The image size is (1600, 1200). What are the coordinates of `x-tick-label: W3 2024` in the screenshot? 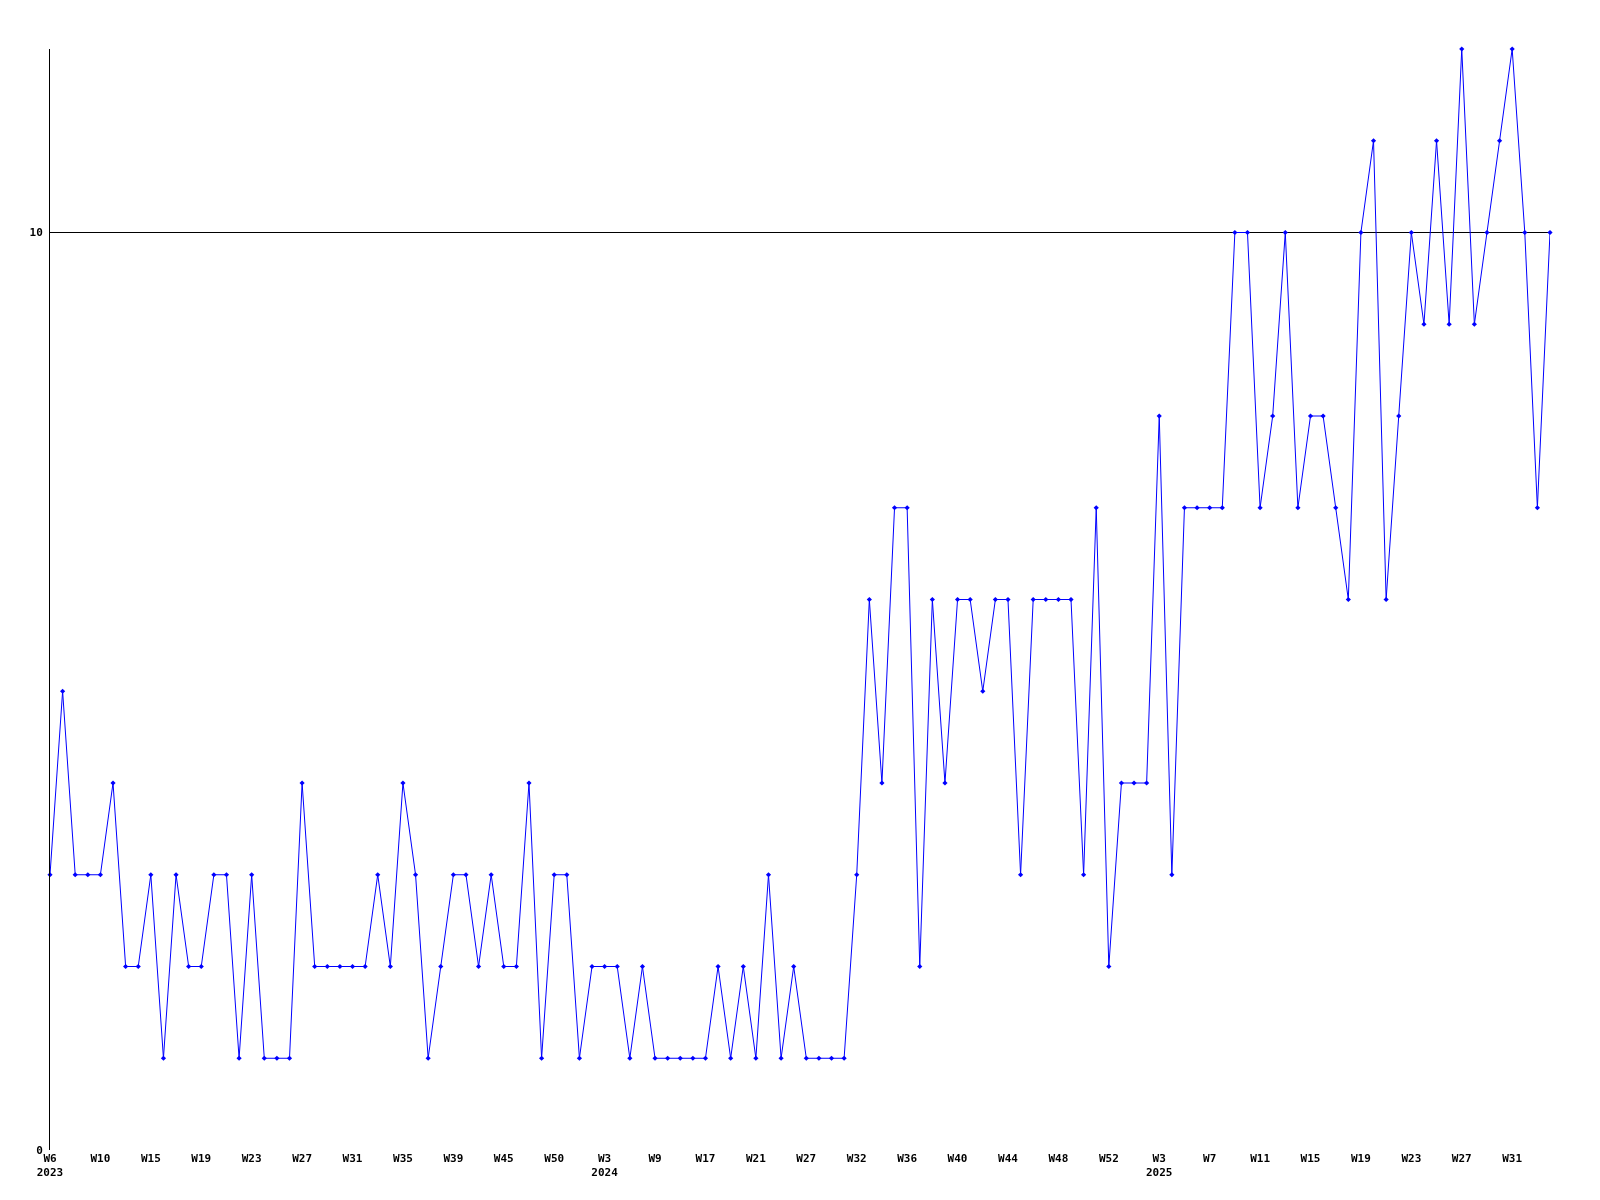 It's located at (605, 1166).